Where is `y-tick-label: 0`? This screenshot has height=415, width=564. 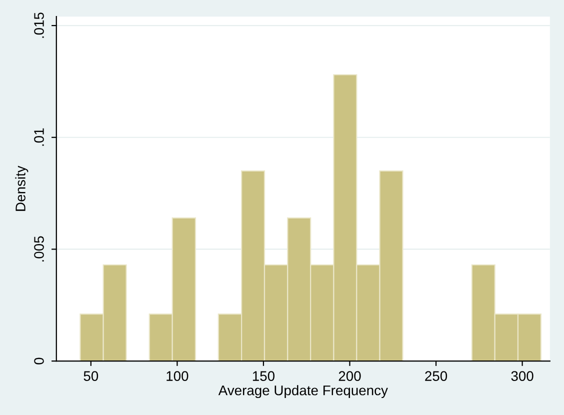
y-tick-label: 0 is located at coordinates (39, 361).